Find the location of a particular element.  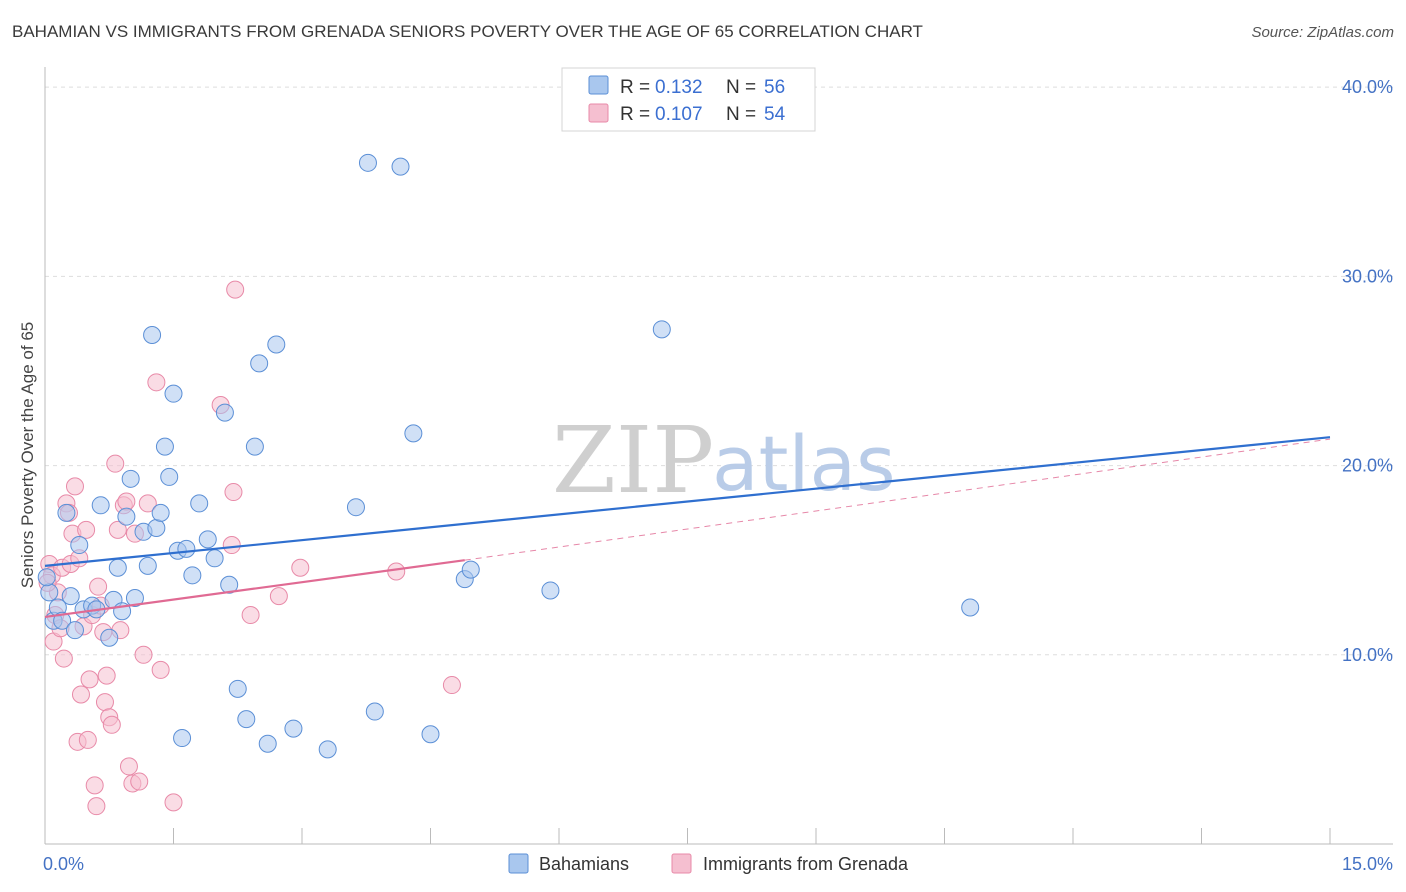

legend-r-label: R = is located at coordinates (635, 87).